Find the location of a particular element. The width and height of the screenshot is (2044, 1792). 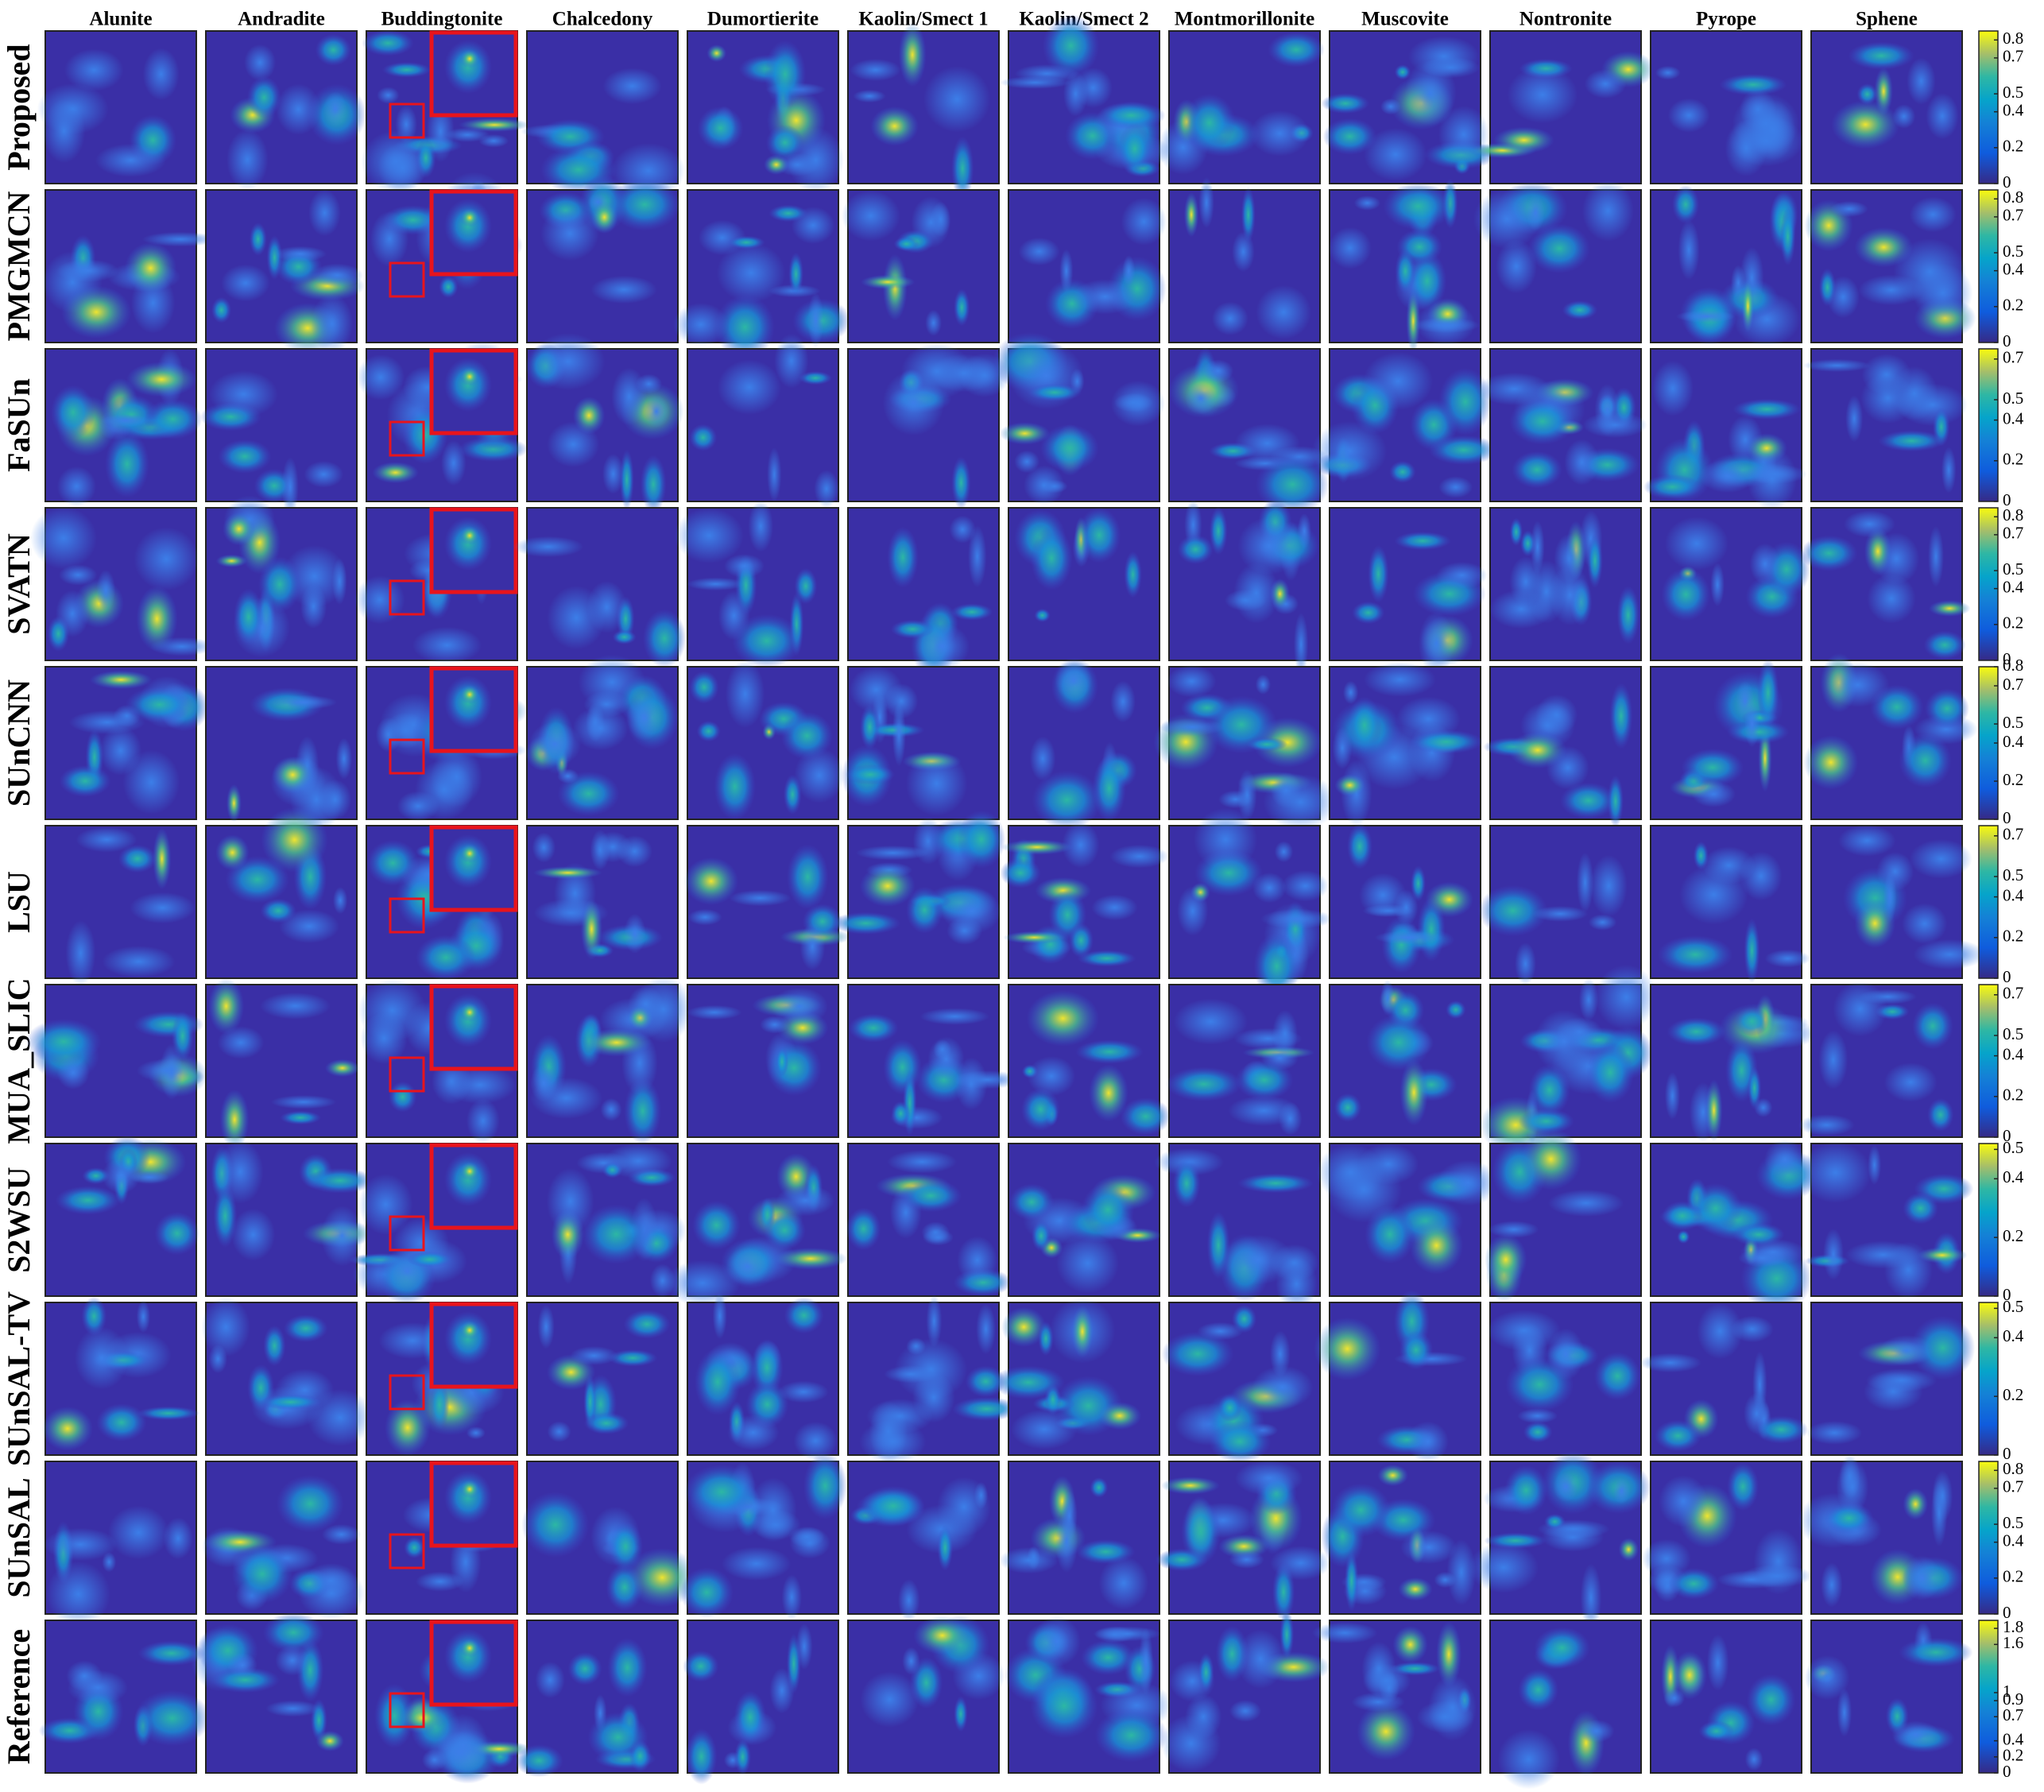

row-header: SUnCNN is located at coordinates (19, 743).